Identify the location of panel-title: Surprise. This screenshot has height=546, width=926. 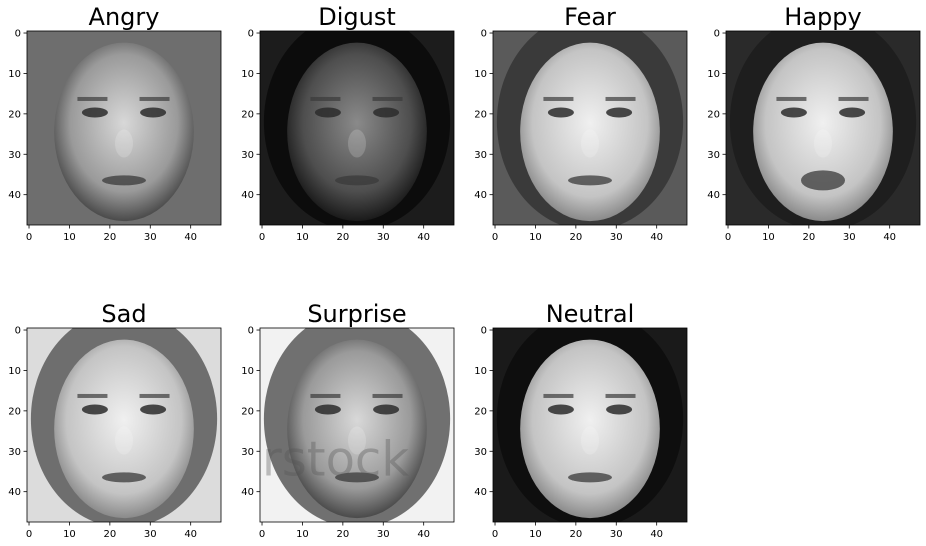
(356, 314).